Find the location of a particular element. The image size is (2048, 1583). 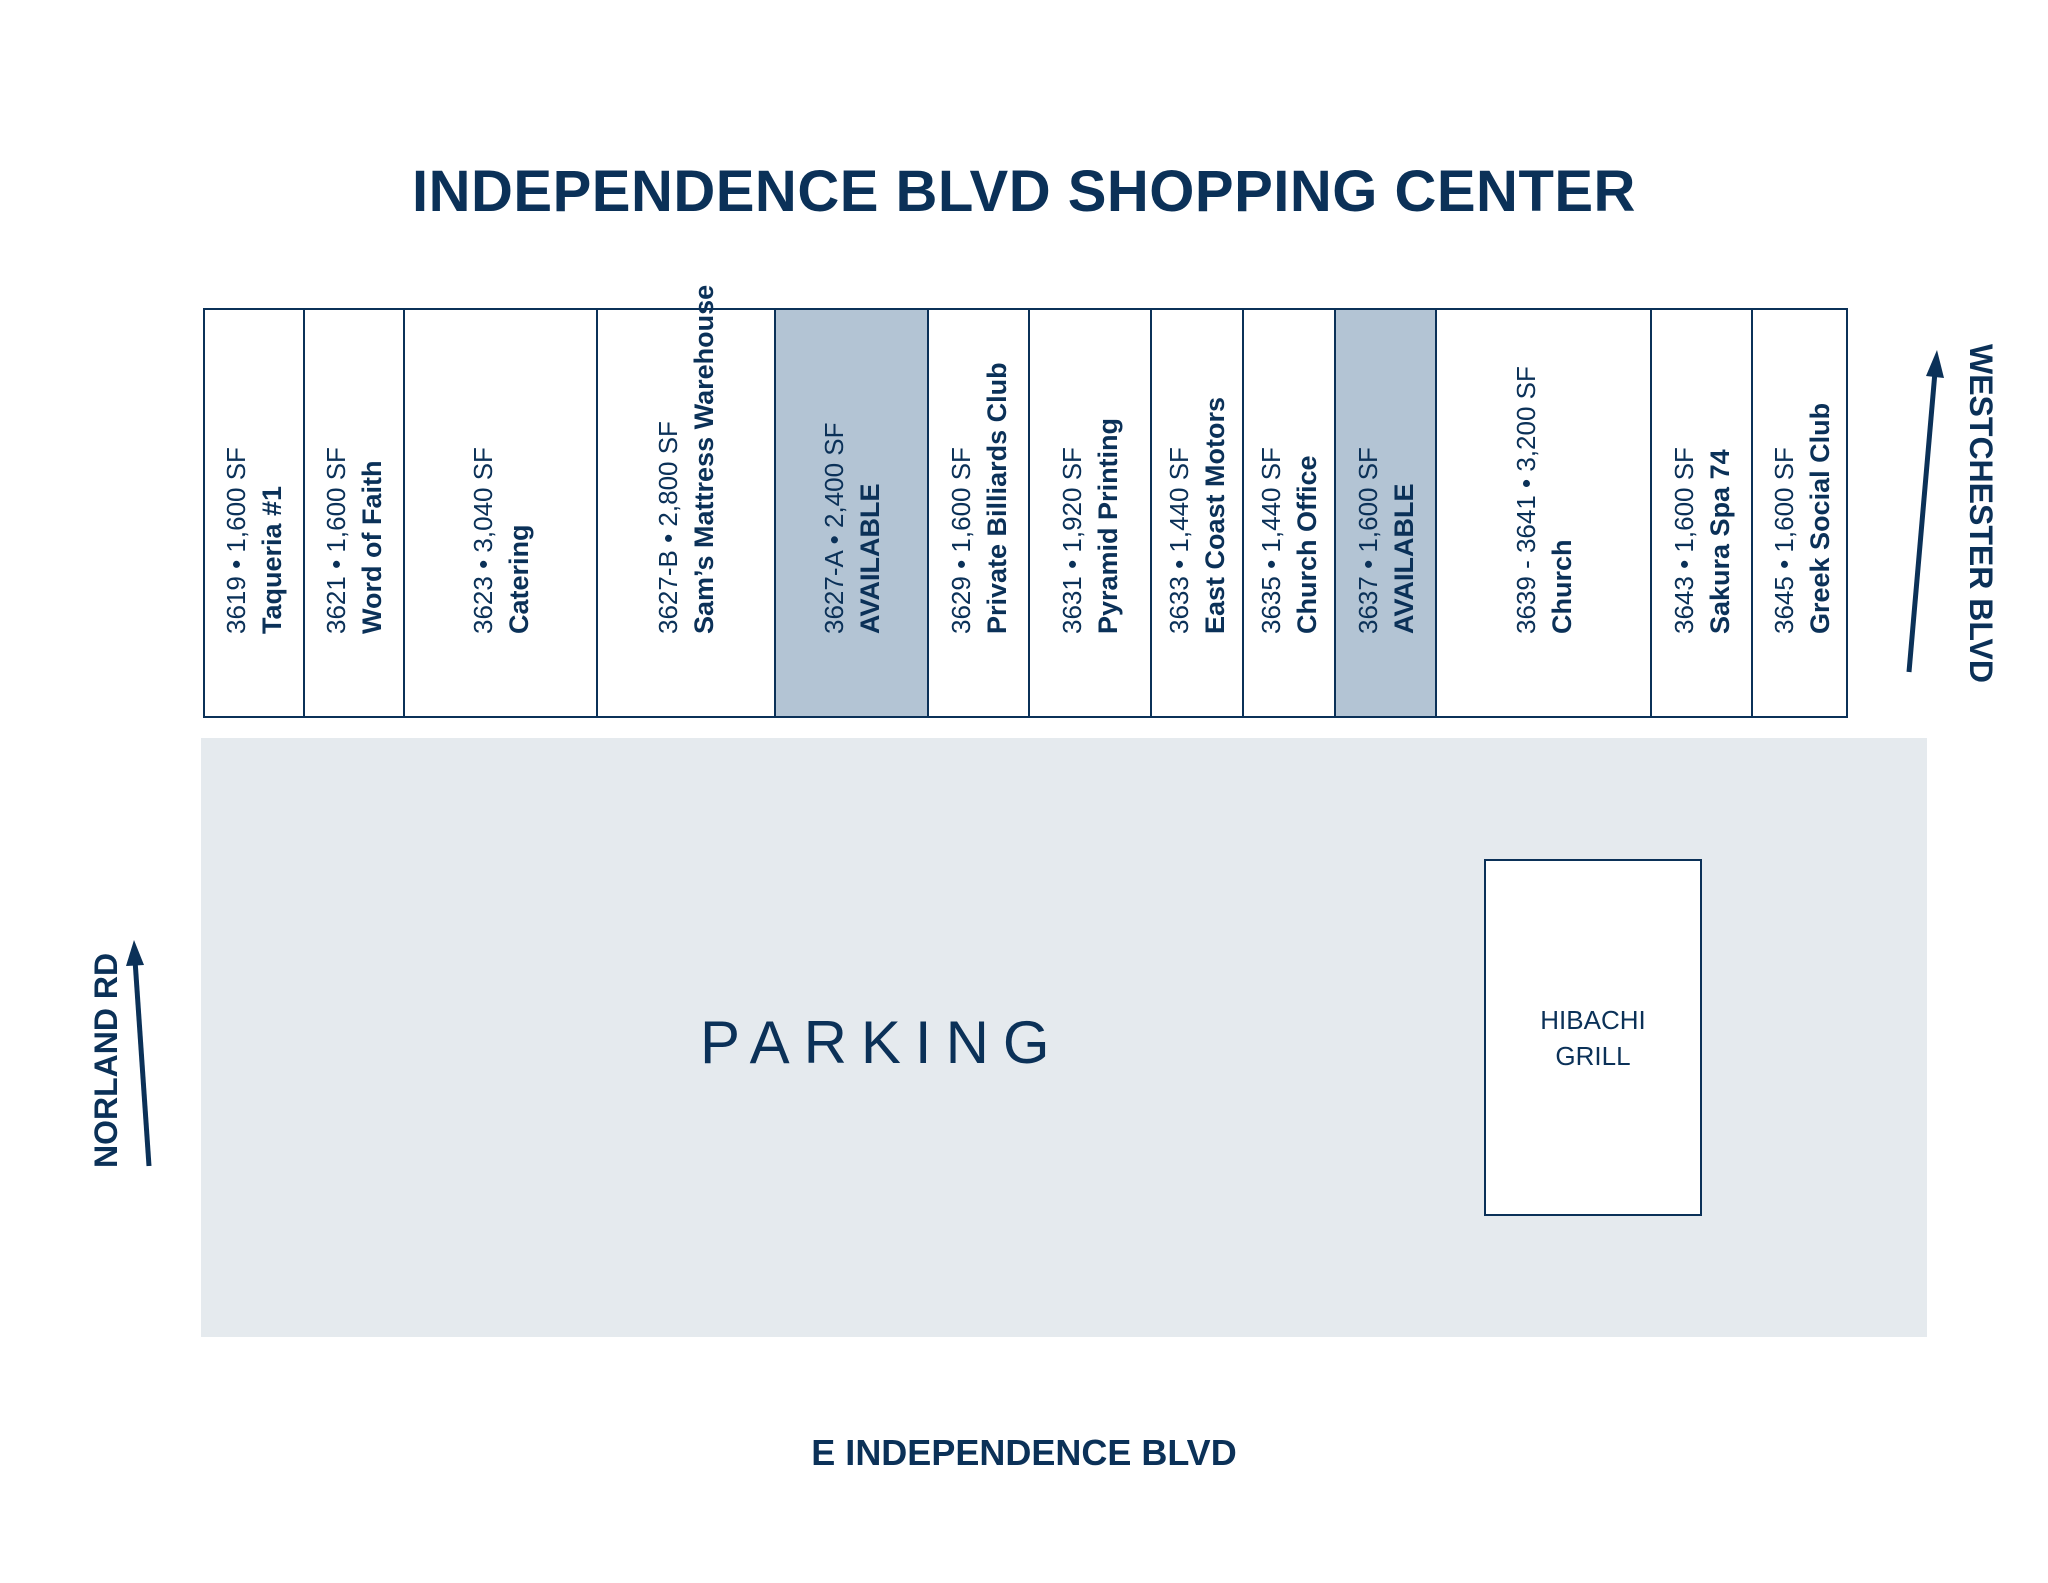

unit-number: 3627-A is located at coordinates (833, 592).